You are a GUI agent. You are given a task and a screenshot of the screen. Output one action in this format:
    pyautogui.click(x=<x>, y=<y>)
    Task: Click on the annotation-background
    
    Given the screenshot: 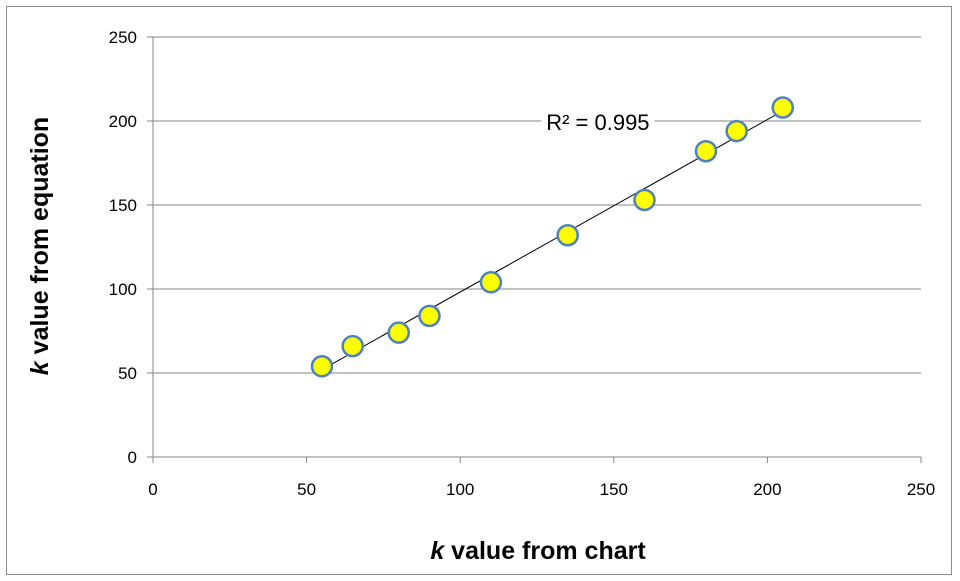 What is the action you would take?
    pyautogui.click(x=598, y=122)
    